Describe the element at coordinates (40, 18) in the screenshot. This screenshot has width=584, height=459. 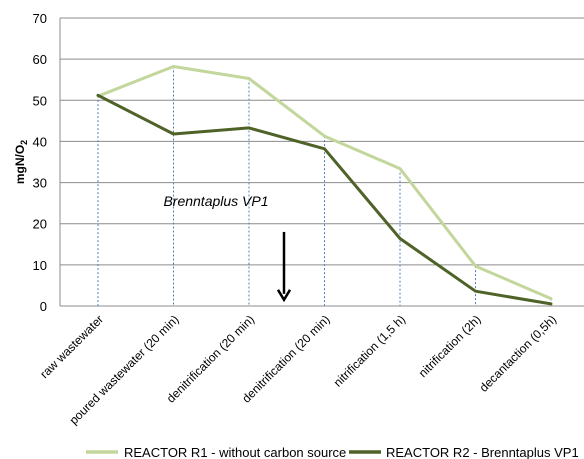
I see `y-tick-label: 70` at that location.